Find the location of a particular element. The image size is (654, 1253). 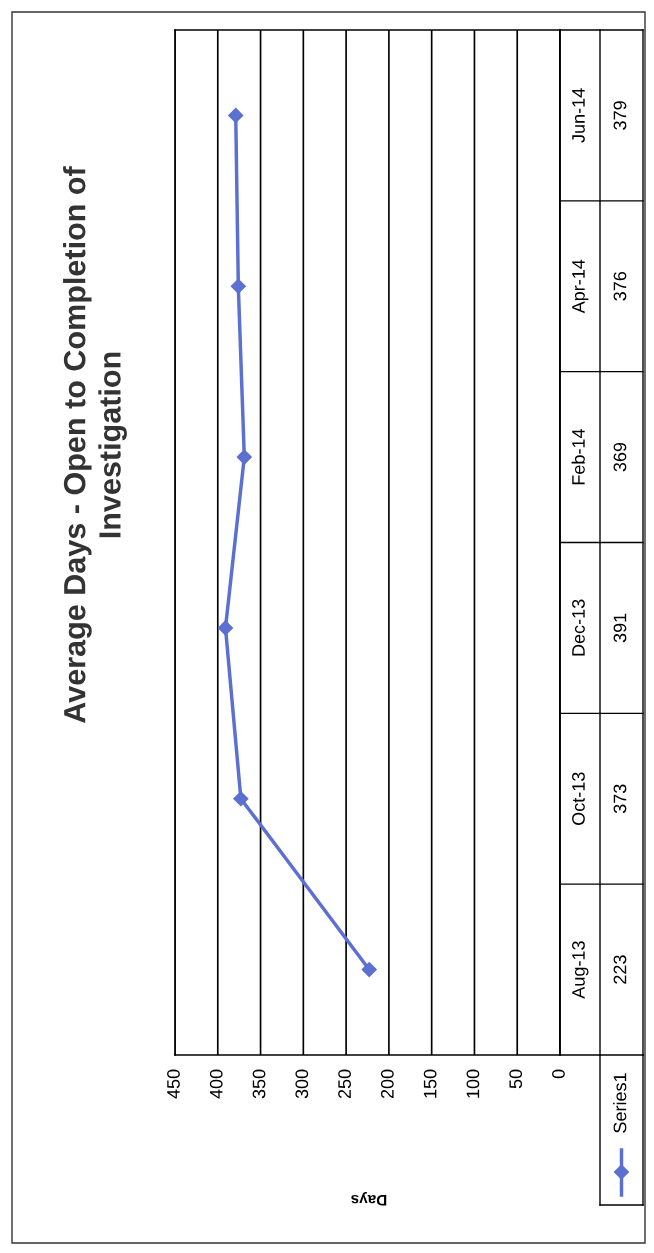

data-label: 376 is located at coordinates (620, 286).